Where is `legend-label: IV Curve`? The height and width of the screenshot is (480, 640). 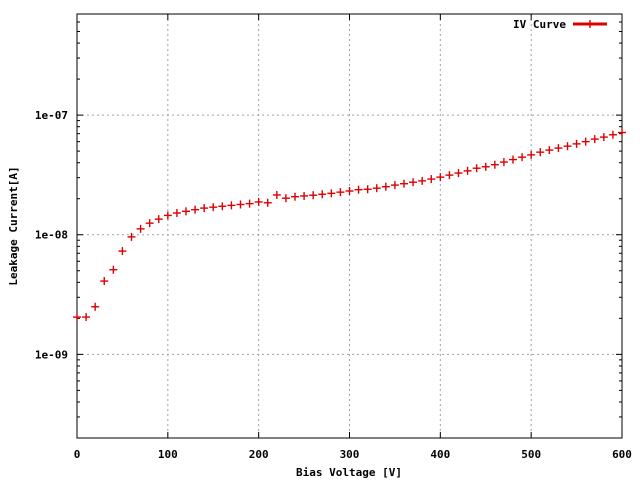
legend-label: IV Curve is located at coordinates (539, 24).